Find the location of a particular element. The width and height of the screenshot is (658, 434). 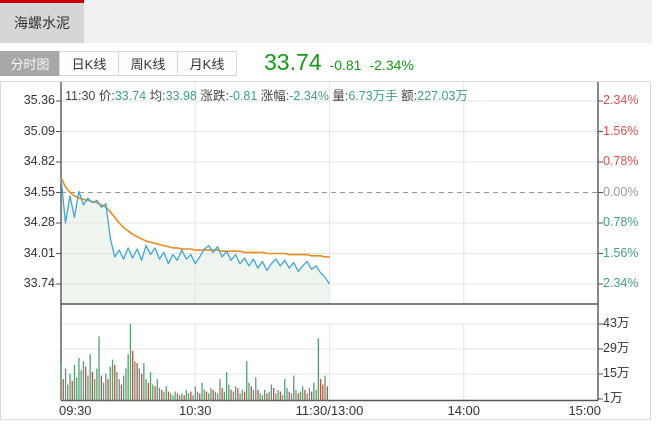

tab-monthly-k-label: 月K线 is located at coordinates (207, 64).